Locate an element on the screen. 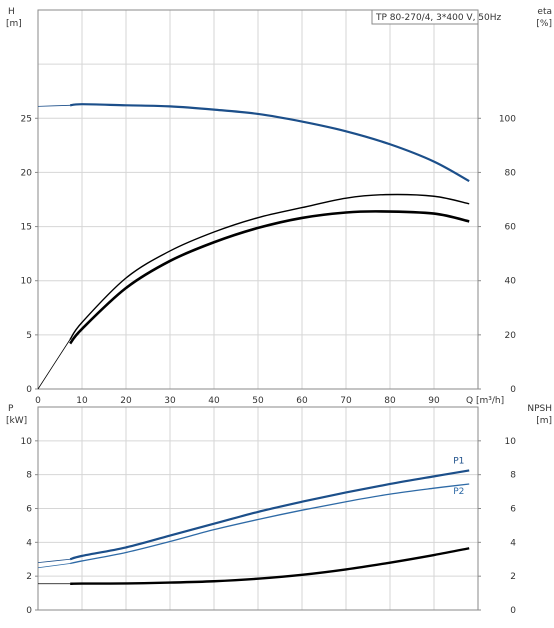 Image resolution: width=554 pixels, height=628 pixels. panel1-x-tick-label: 90 is located at coordinates (434, 401).